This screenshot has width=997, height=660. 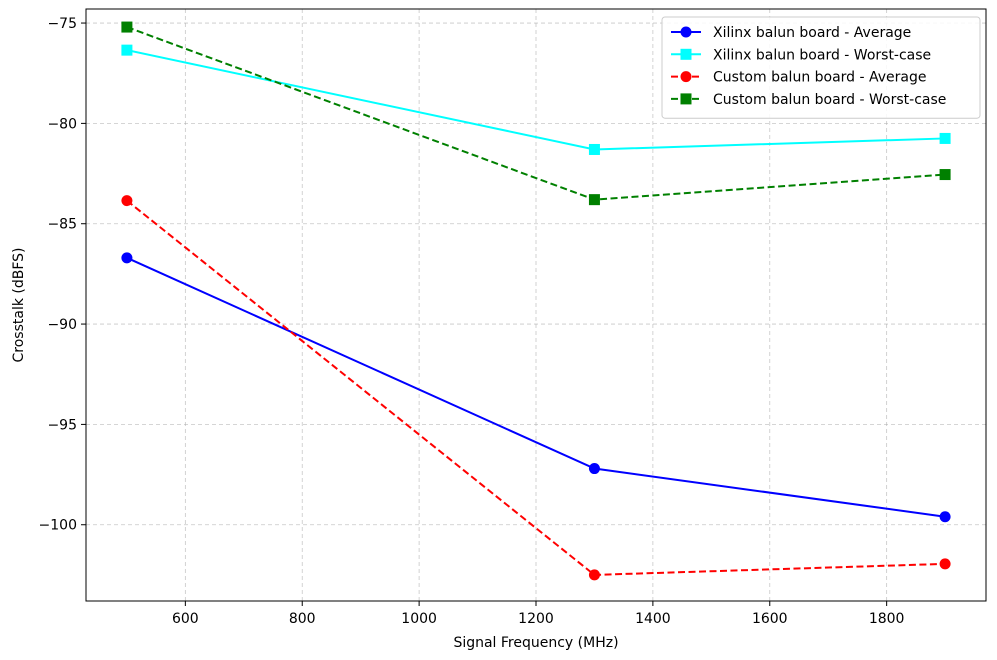 I want to click on y-tick-label: −95, so click(x=62, y=425).